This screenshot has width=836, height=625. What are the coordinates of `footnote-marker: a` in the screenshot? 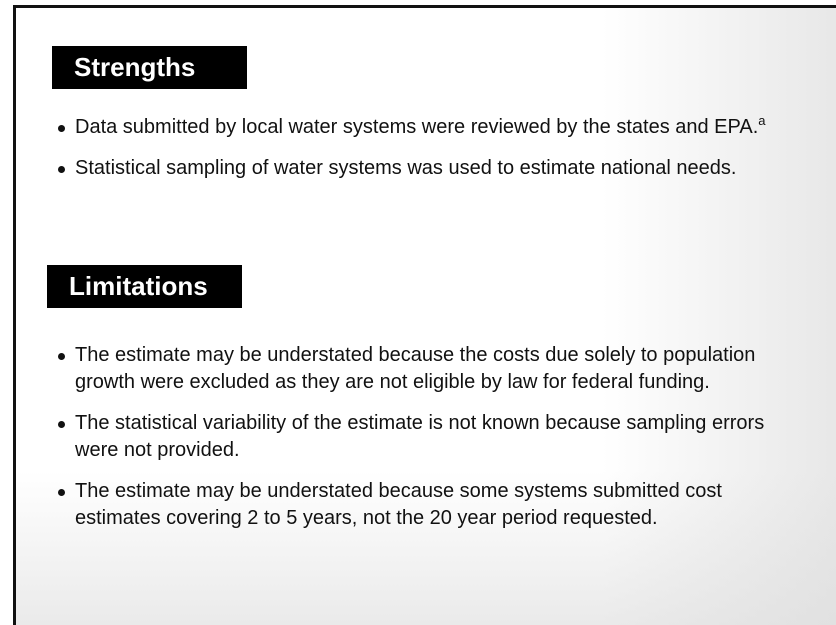 It's located at (762, 120).